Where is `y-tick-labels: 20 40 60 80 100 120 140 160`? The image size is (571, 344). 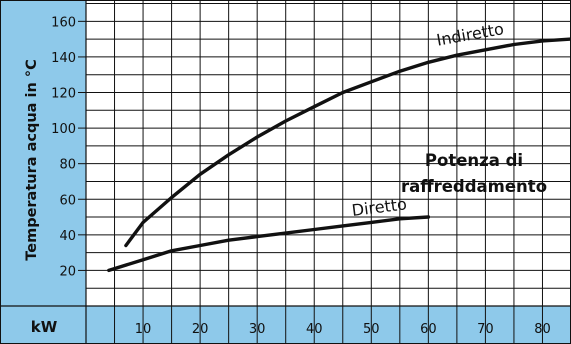
y-tick-labels: 20 40 60 80 100 120 140 160 is located at coordinates (68, 147).